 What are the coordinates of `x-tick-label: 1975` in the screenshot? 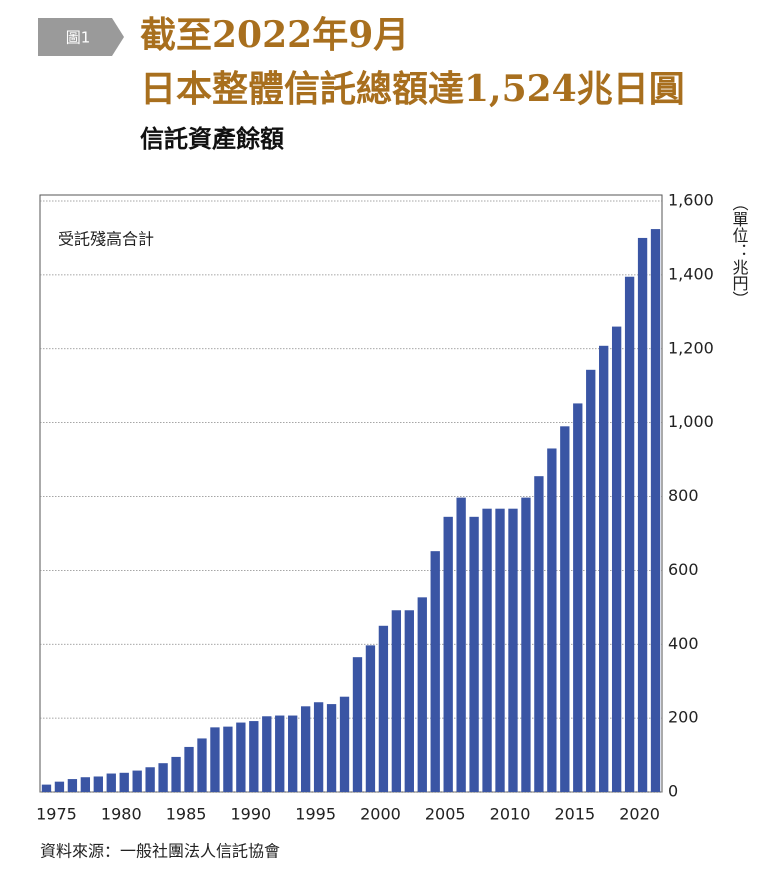 It's located at (56, 814).